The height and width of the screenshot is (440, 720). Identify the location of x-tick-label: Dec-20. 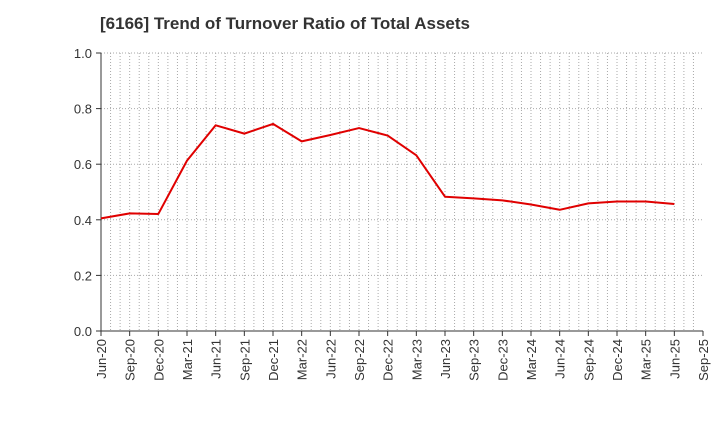
(158, 360).